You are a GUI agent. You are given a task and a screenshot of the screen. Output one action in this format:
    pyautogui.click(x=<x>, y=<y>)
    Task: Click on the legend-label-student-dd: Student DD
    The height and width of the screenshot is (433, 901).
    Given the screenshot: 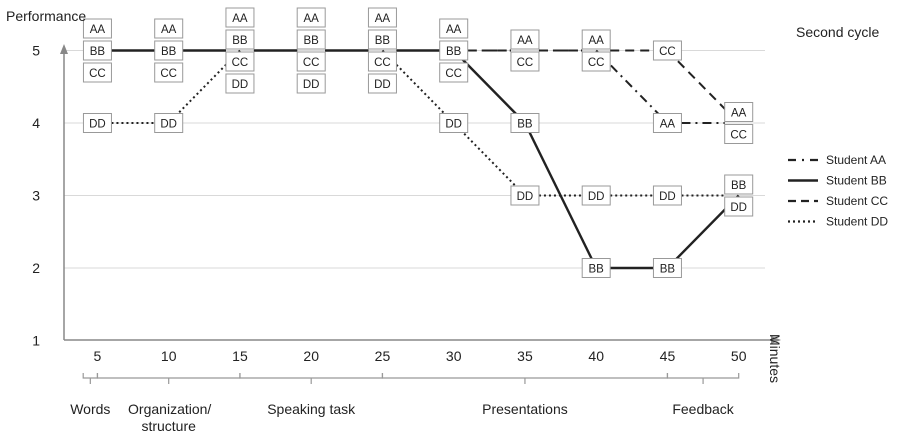 What is the action you would take?
    pyautogui.click(x=857, y=222)
    